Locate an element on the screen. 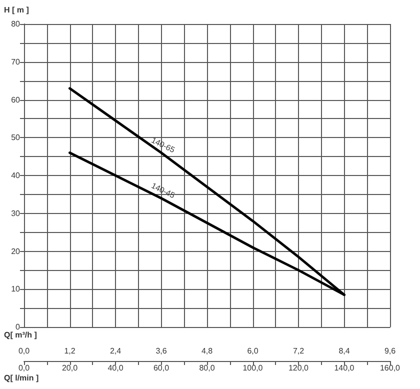  y-axis-title: H [ m ] is located at coordinates (17, 10).